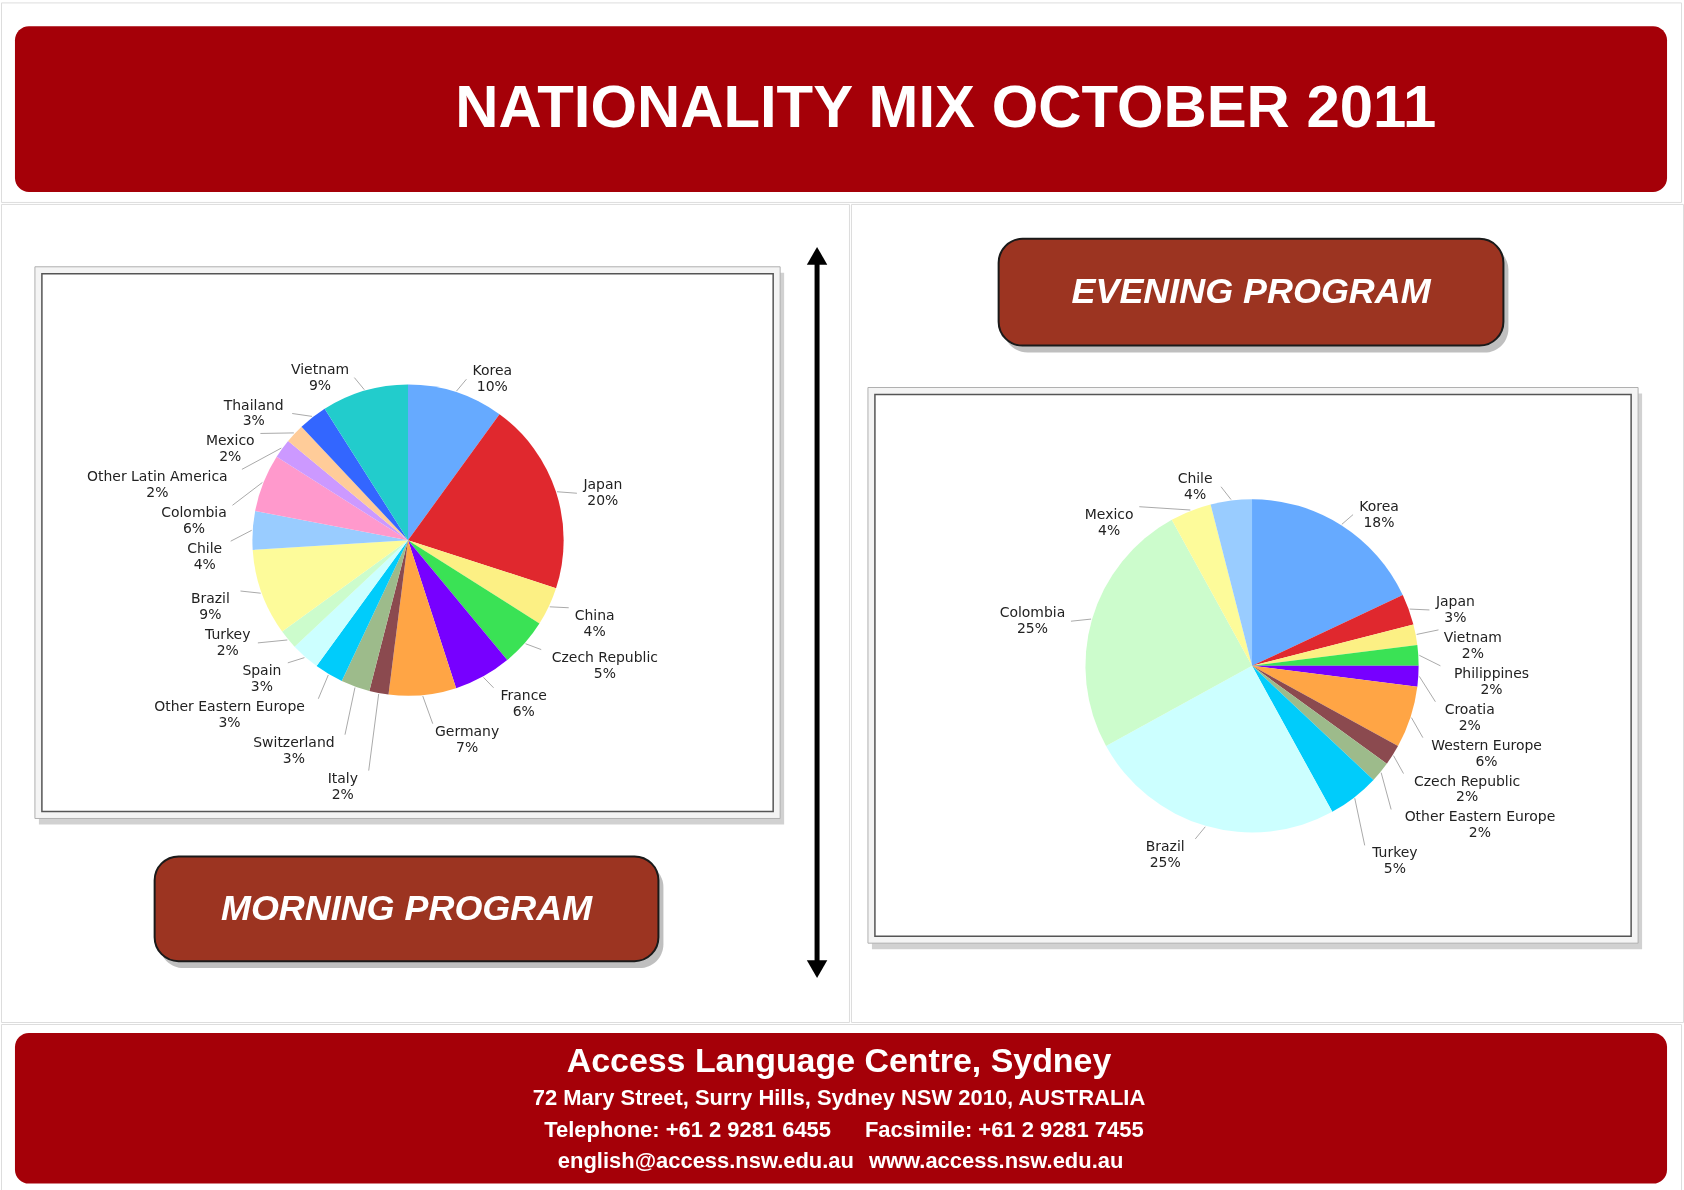 This screenshot has height=1190, width=1684. What do you see at coordinates (705, 1160) in the screenshot?
I see `text: english@access.nsw.edu.au` at bounding box center [705, 1160].